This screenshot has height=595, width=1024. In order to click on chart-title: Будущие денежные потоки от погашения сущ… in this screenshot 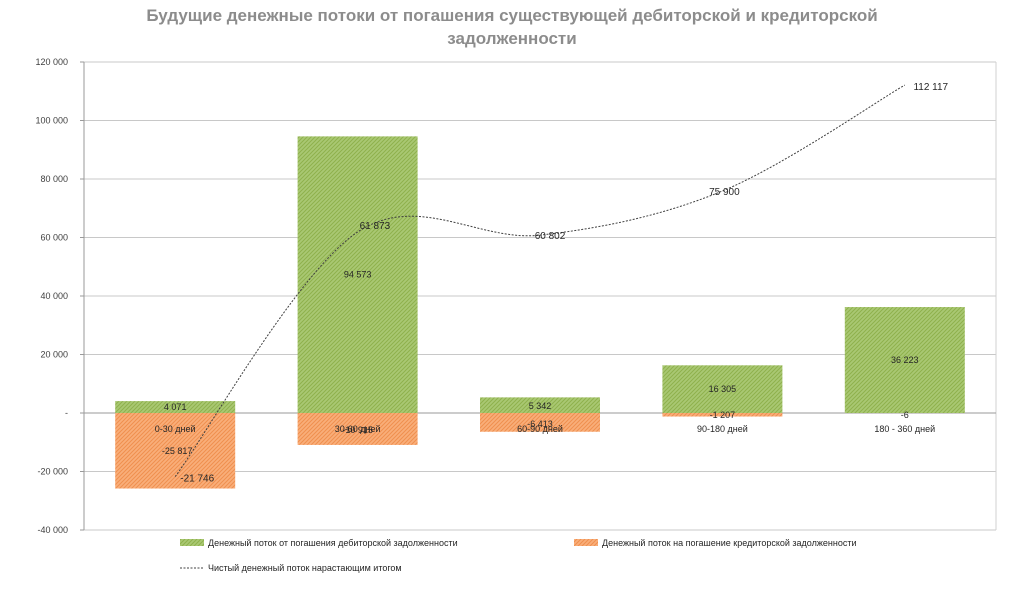, I will do `click(512, 27)`.